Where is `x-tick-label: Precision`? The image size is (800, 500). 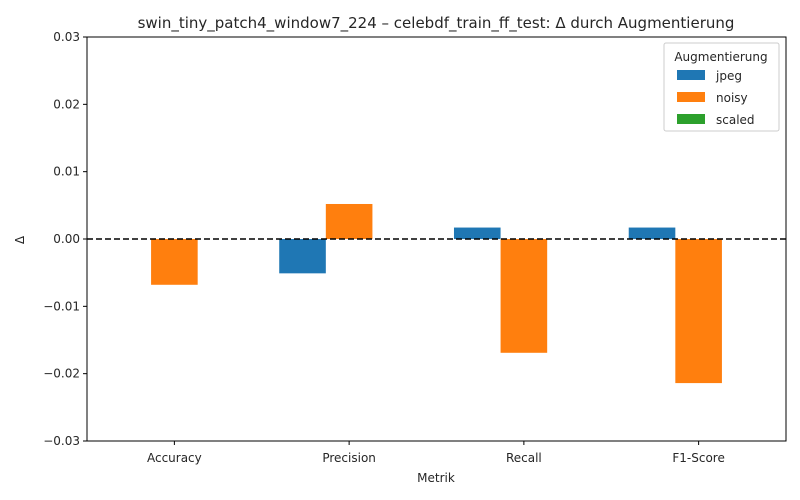 x-tick-label: Precision is located at coordinates (349, 458).